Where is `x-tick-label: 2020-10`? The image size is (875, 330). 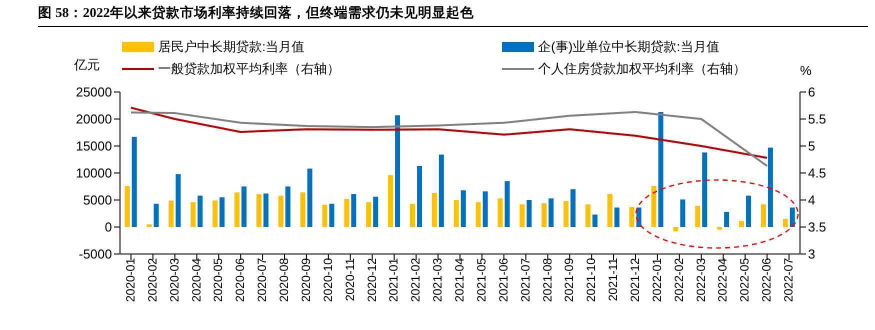
x-tick-label: 2020-10 is located at coordinates (327, 280).